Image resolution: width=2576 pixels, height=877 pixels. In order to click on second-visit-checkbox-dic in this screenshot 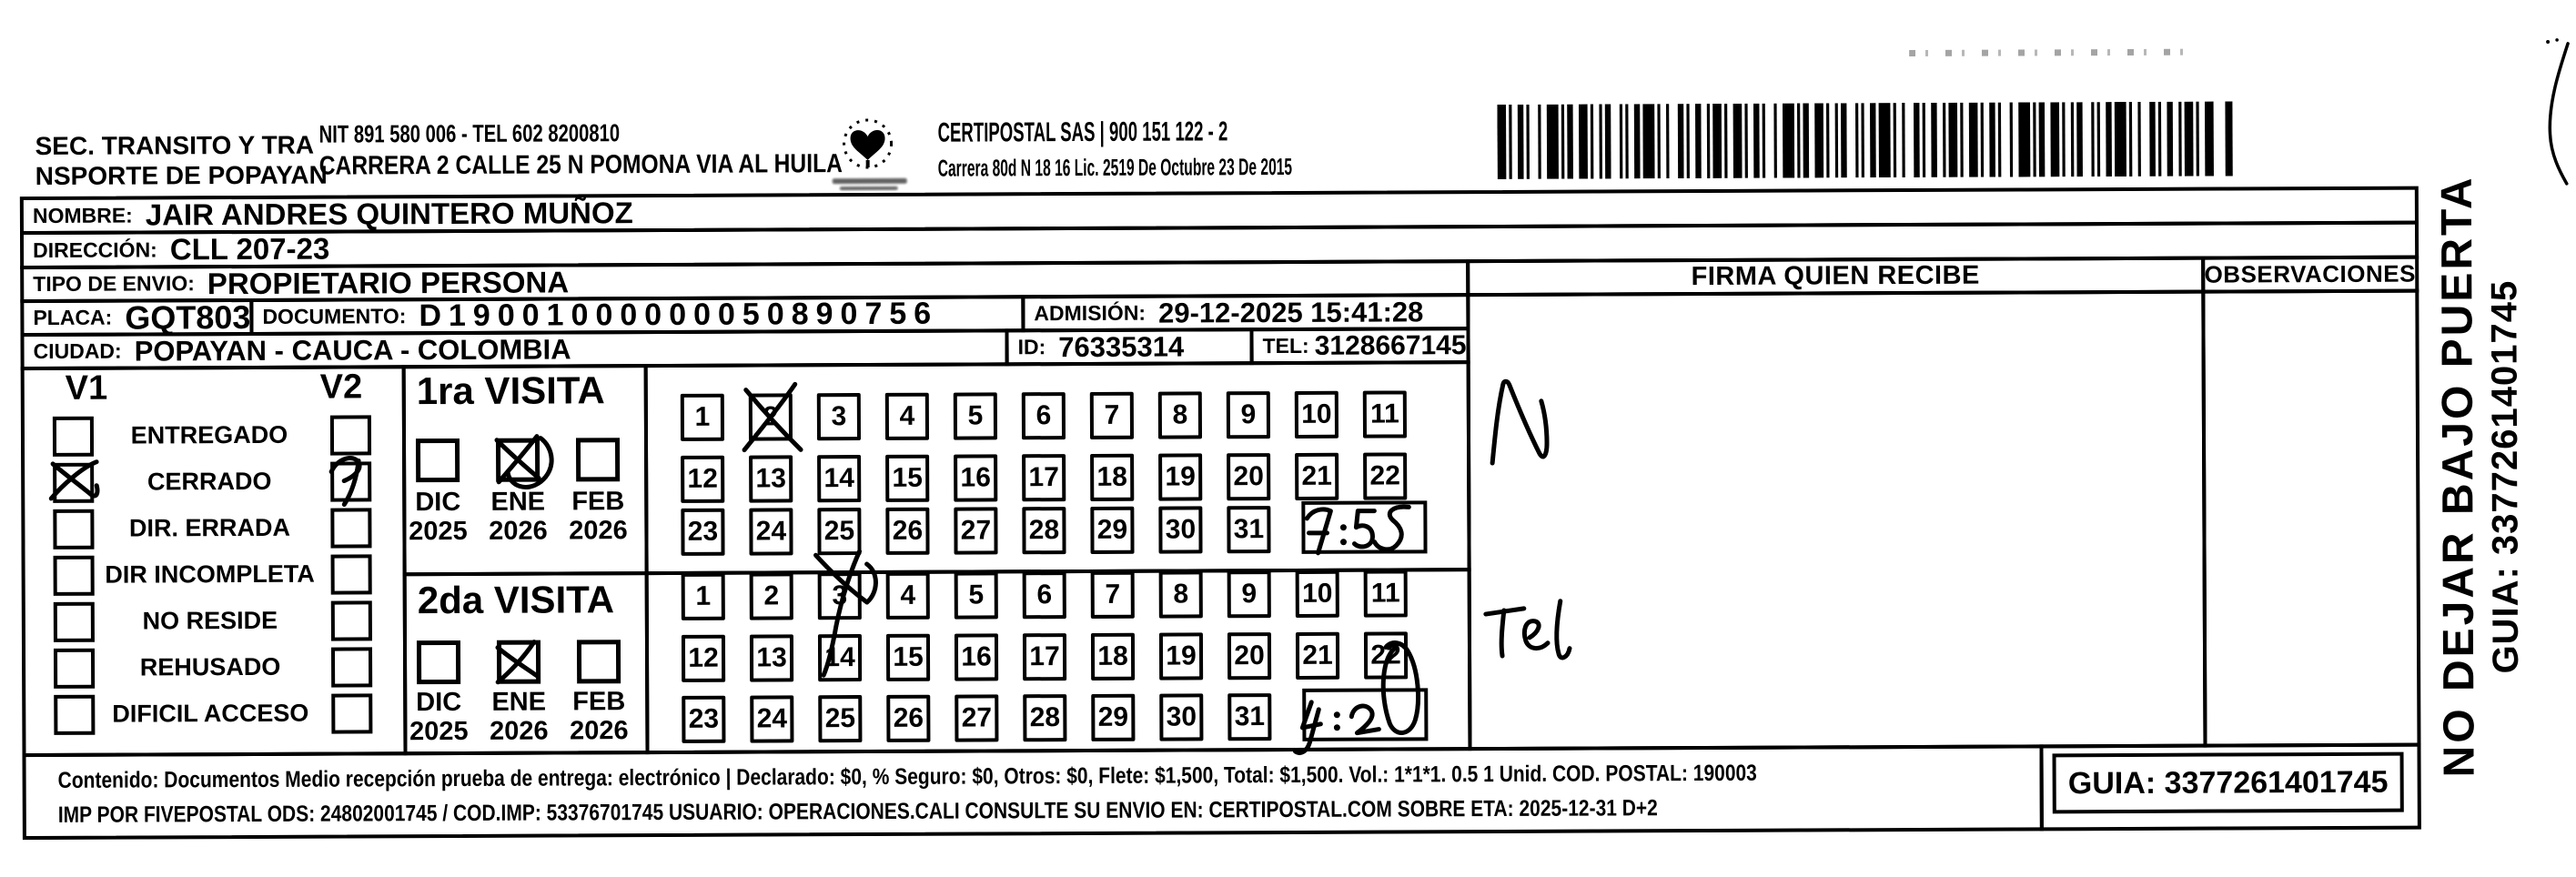, I will do `click(438, 663)`.